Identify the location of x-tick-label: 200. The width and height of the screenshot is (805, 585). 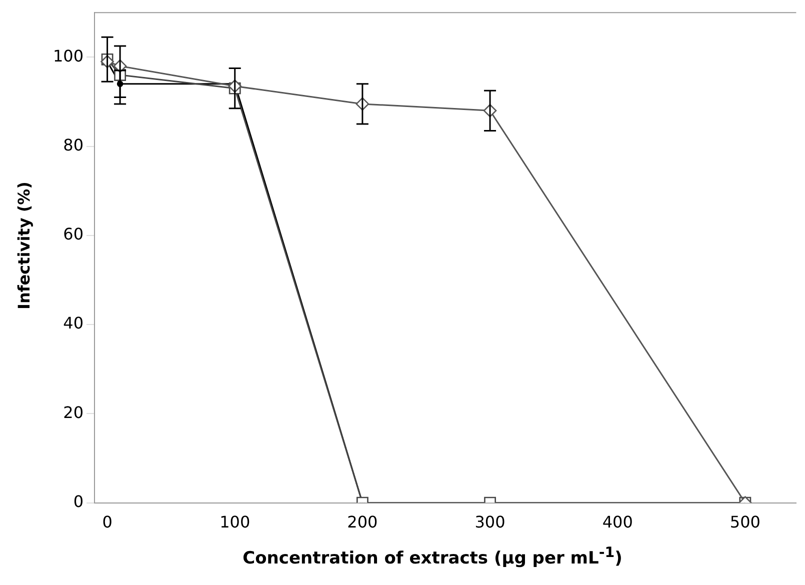
(362, 522).